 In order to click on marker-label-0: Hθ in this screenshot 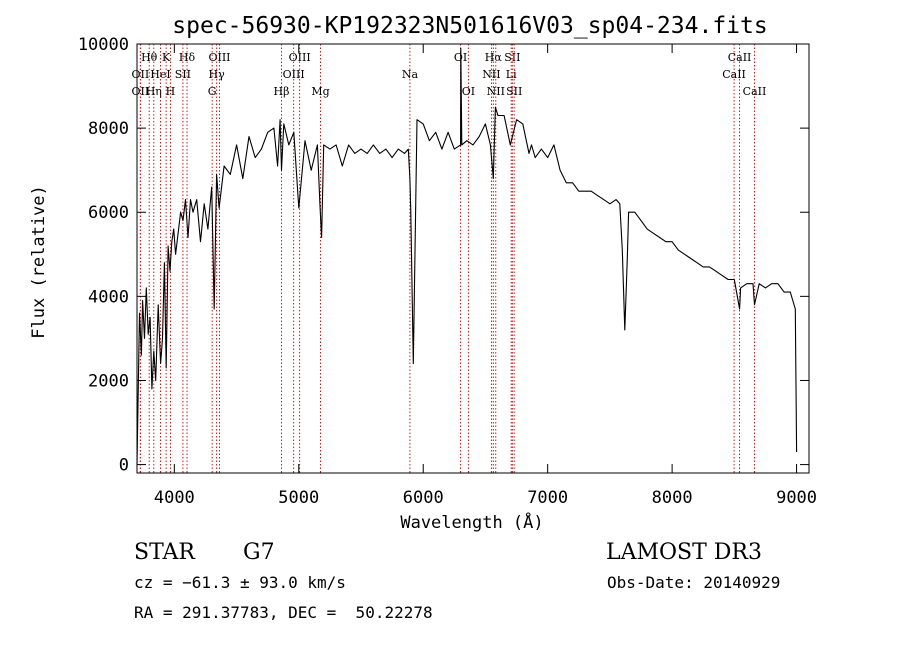, I will do `click(149, 57)`.